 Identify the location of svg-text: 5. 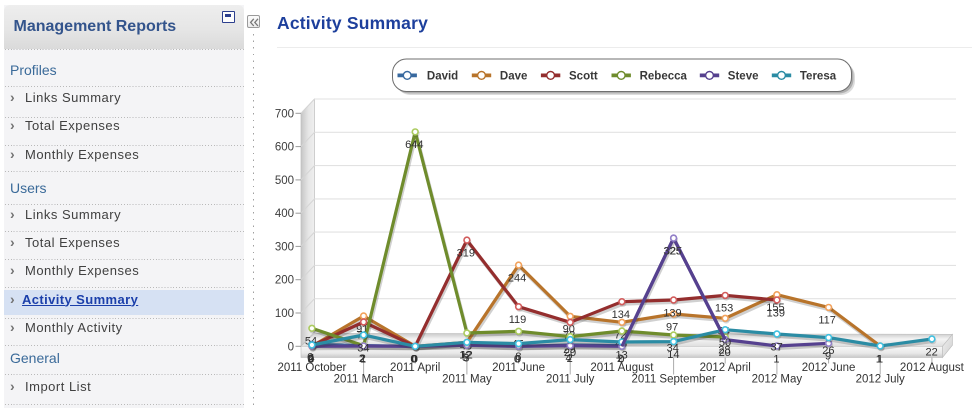
(465, 358).